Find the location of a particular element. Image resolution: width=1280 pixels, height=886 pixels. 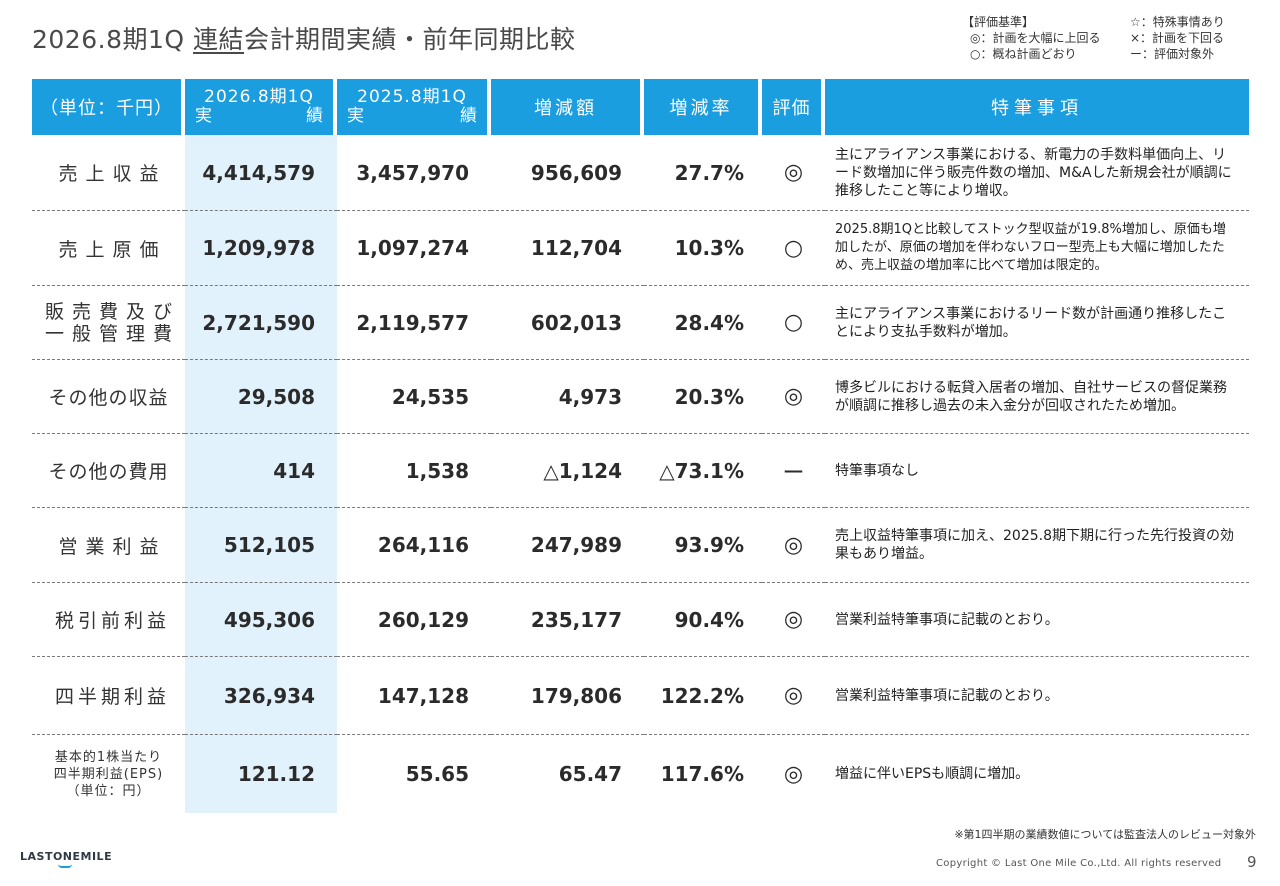

prior-value: 55.65 is located at coordinates (437, 774).